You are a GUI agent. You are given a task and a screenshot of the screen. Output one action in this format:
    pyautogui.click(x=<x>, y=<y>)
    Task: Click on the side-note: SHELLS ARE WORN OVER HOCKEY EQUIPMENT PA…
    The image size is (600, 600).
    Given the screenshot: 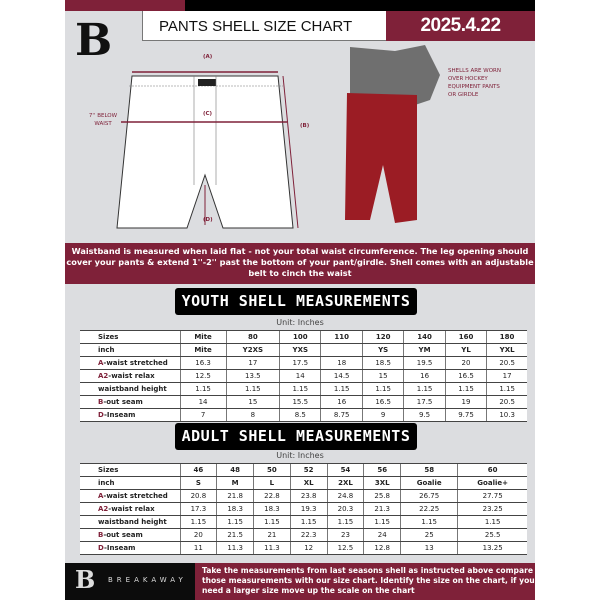 What is the action you would take?
    pyautogui.click(x=474, y=83)
    